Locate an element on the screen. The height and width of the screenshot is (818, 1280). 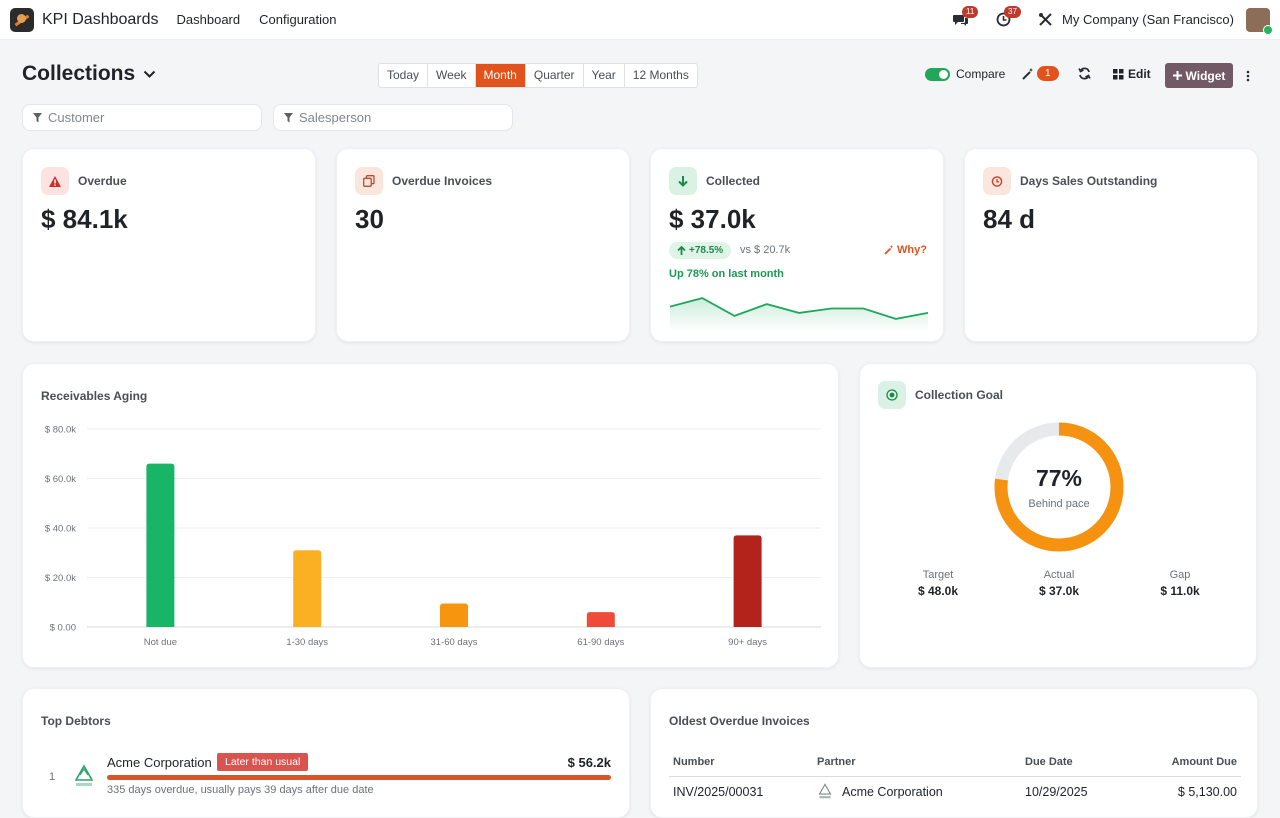
comparison-value: vs $ 20.7k is located at coordinates (765, 250).